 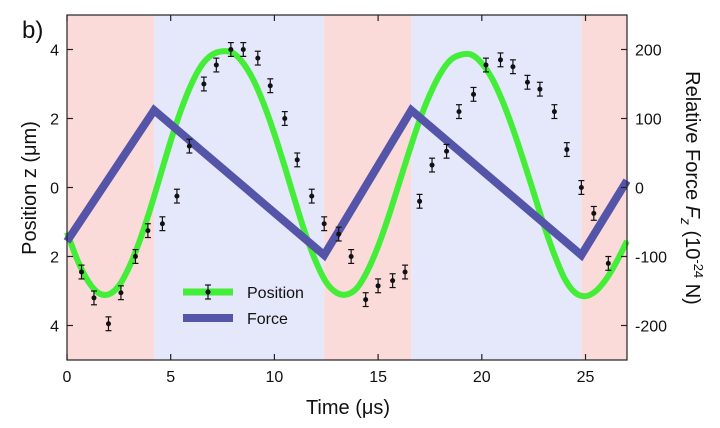 What do you see at coordinates (686, 221) in the screenshot?
I see `right-axis-title-subscript: z` at bounding box center [686, 221].